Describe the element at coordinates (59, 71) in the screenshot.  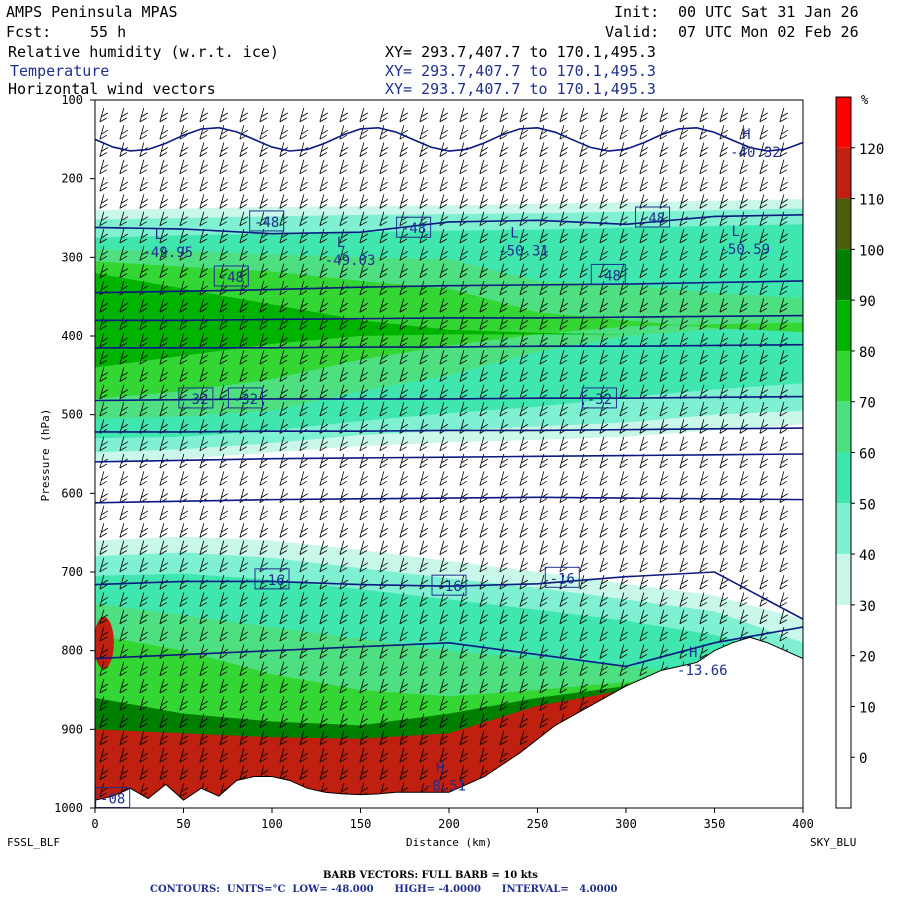
I see `field-temp-label: Temperature` at that location.